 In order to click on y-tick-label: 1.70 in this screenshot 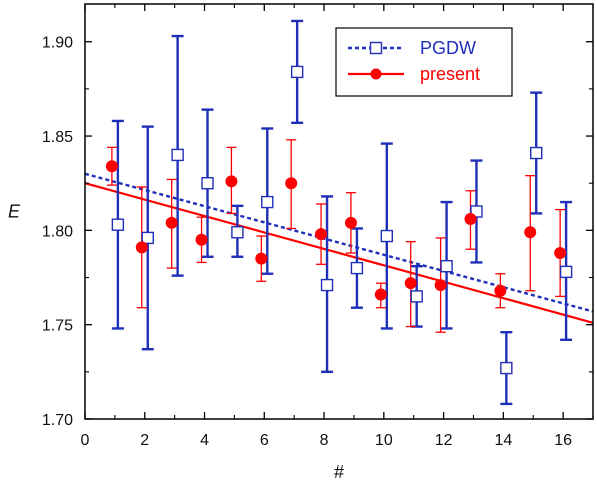, I will do `click(57, 420)`.